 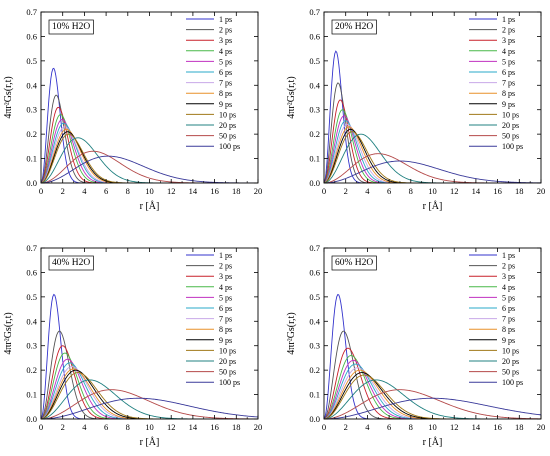 What do you see at coordinates (512, 146) in the screenshot?
I see `legend-entry: 100 ps` at bounding box center [512, 146].